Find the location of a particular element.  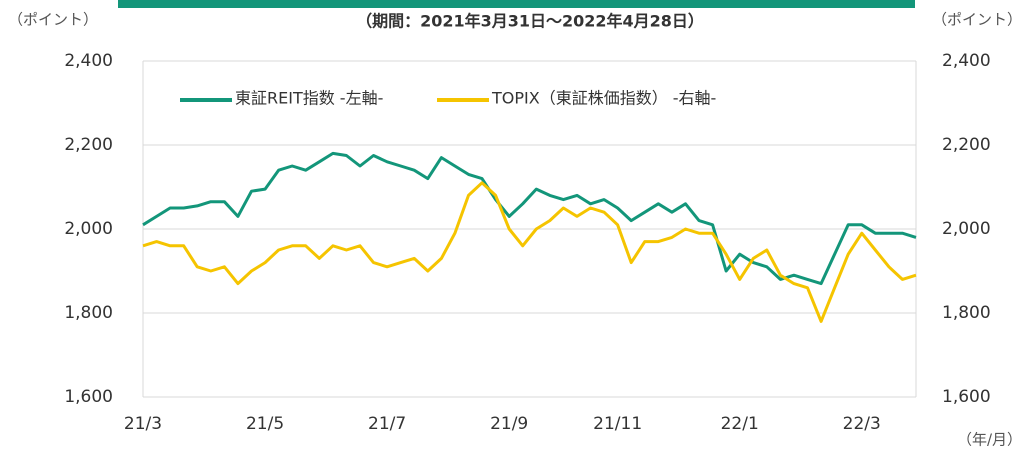

legend-label: 東証REIT指数 -左軸- is located at coordinates (309, 98).